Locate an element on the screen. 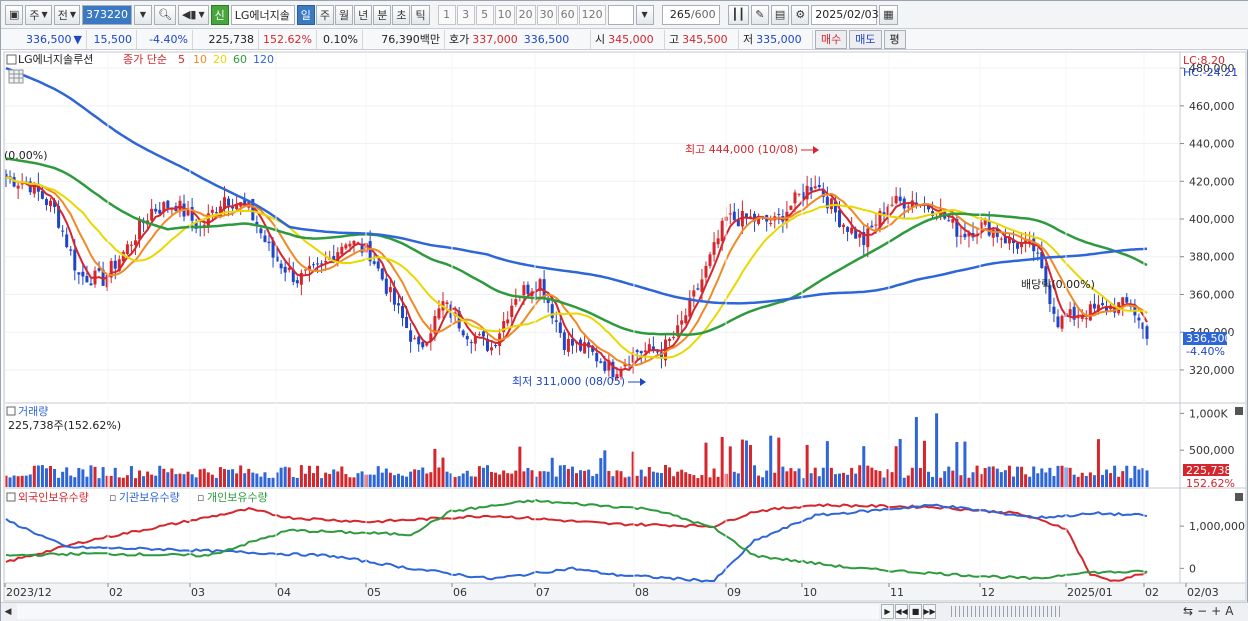 The image size is (1248, 621). period-select: 주 ▼ is located at coordinates (38, 14).